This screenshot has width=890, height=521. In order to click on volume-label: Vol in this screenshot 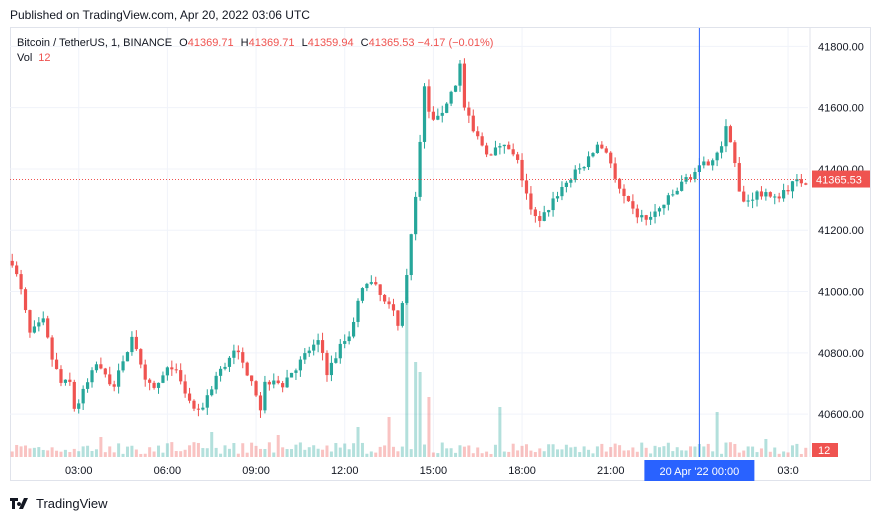, I will do `click(25, 58)`.